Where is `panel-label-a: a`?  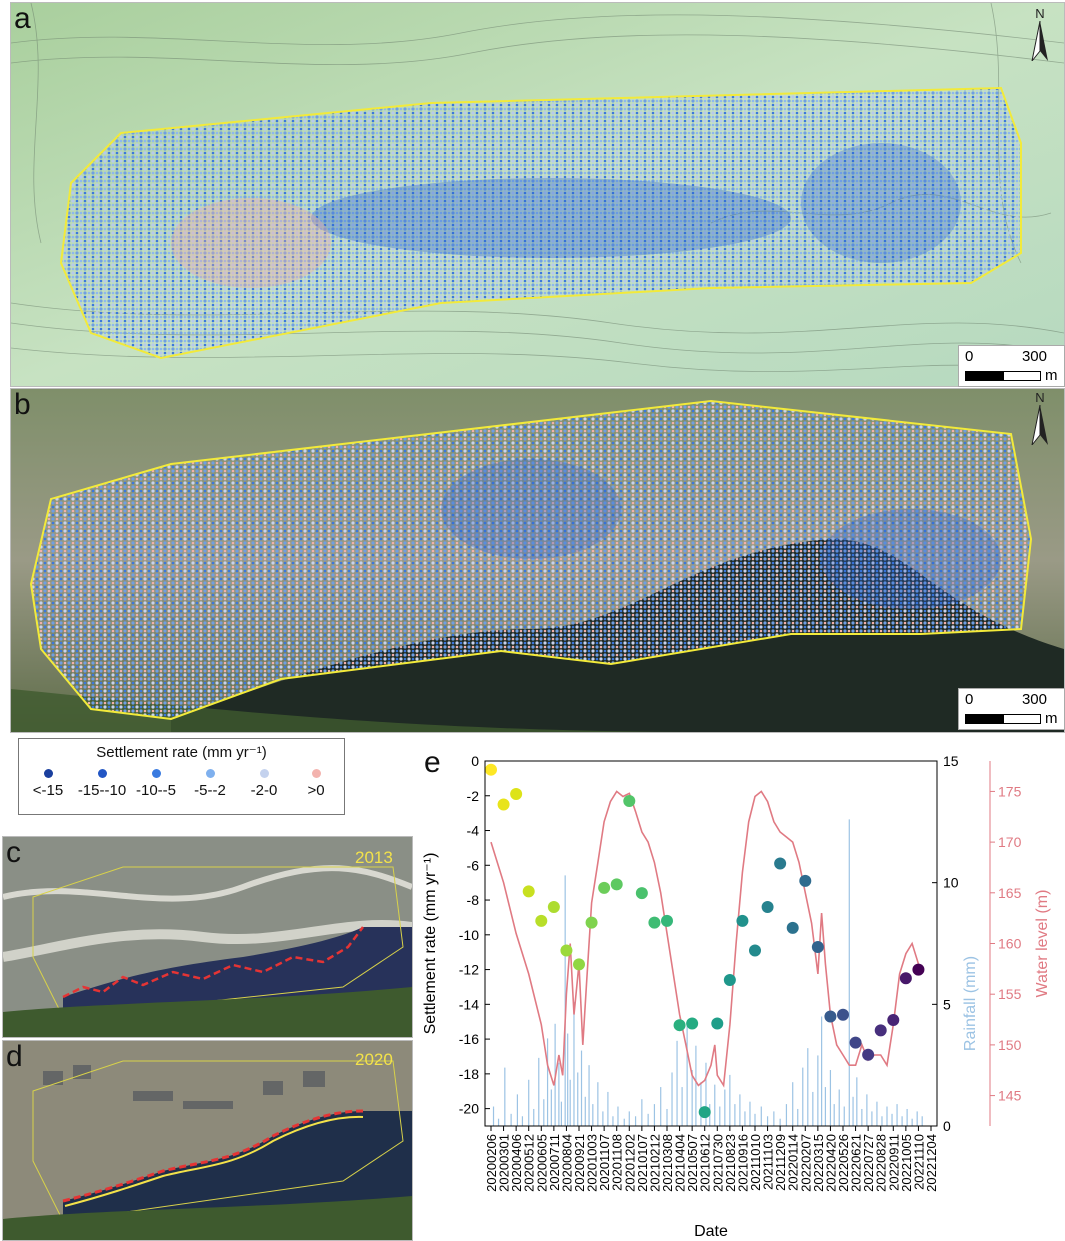 panel-label-a: a is located at coordinates (22, 18).